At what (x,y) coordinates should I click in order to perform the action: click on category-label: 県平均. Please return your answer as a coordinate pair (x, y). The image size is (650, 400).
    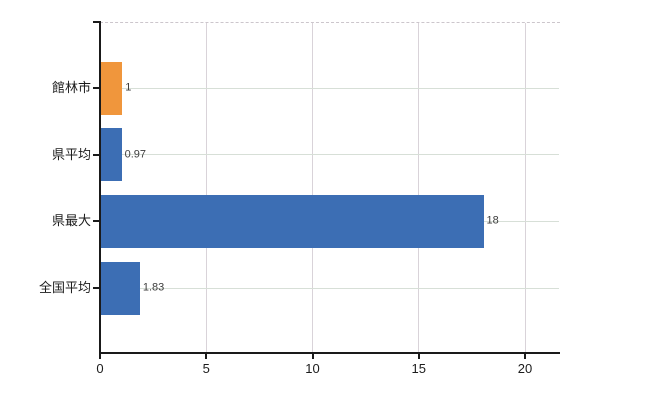
    Looking at the image, I should click on (71, 154).